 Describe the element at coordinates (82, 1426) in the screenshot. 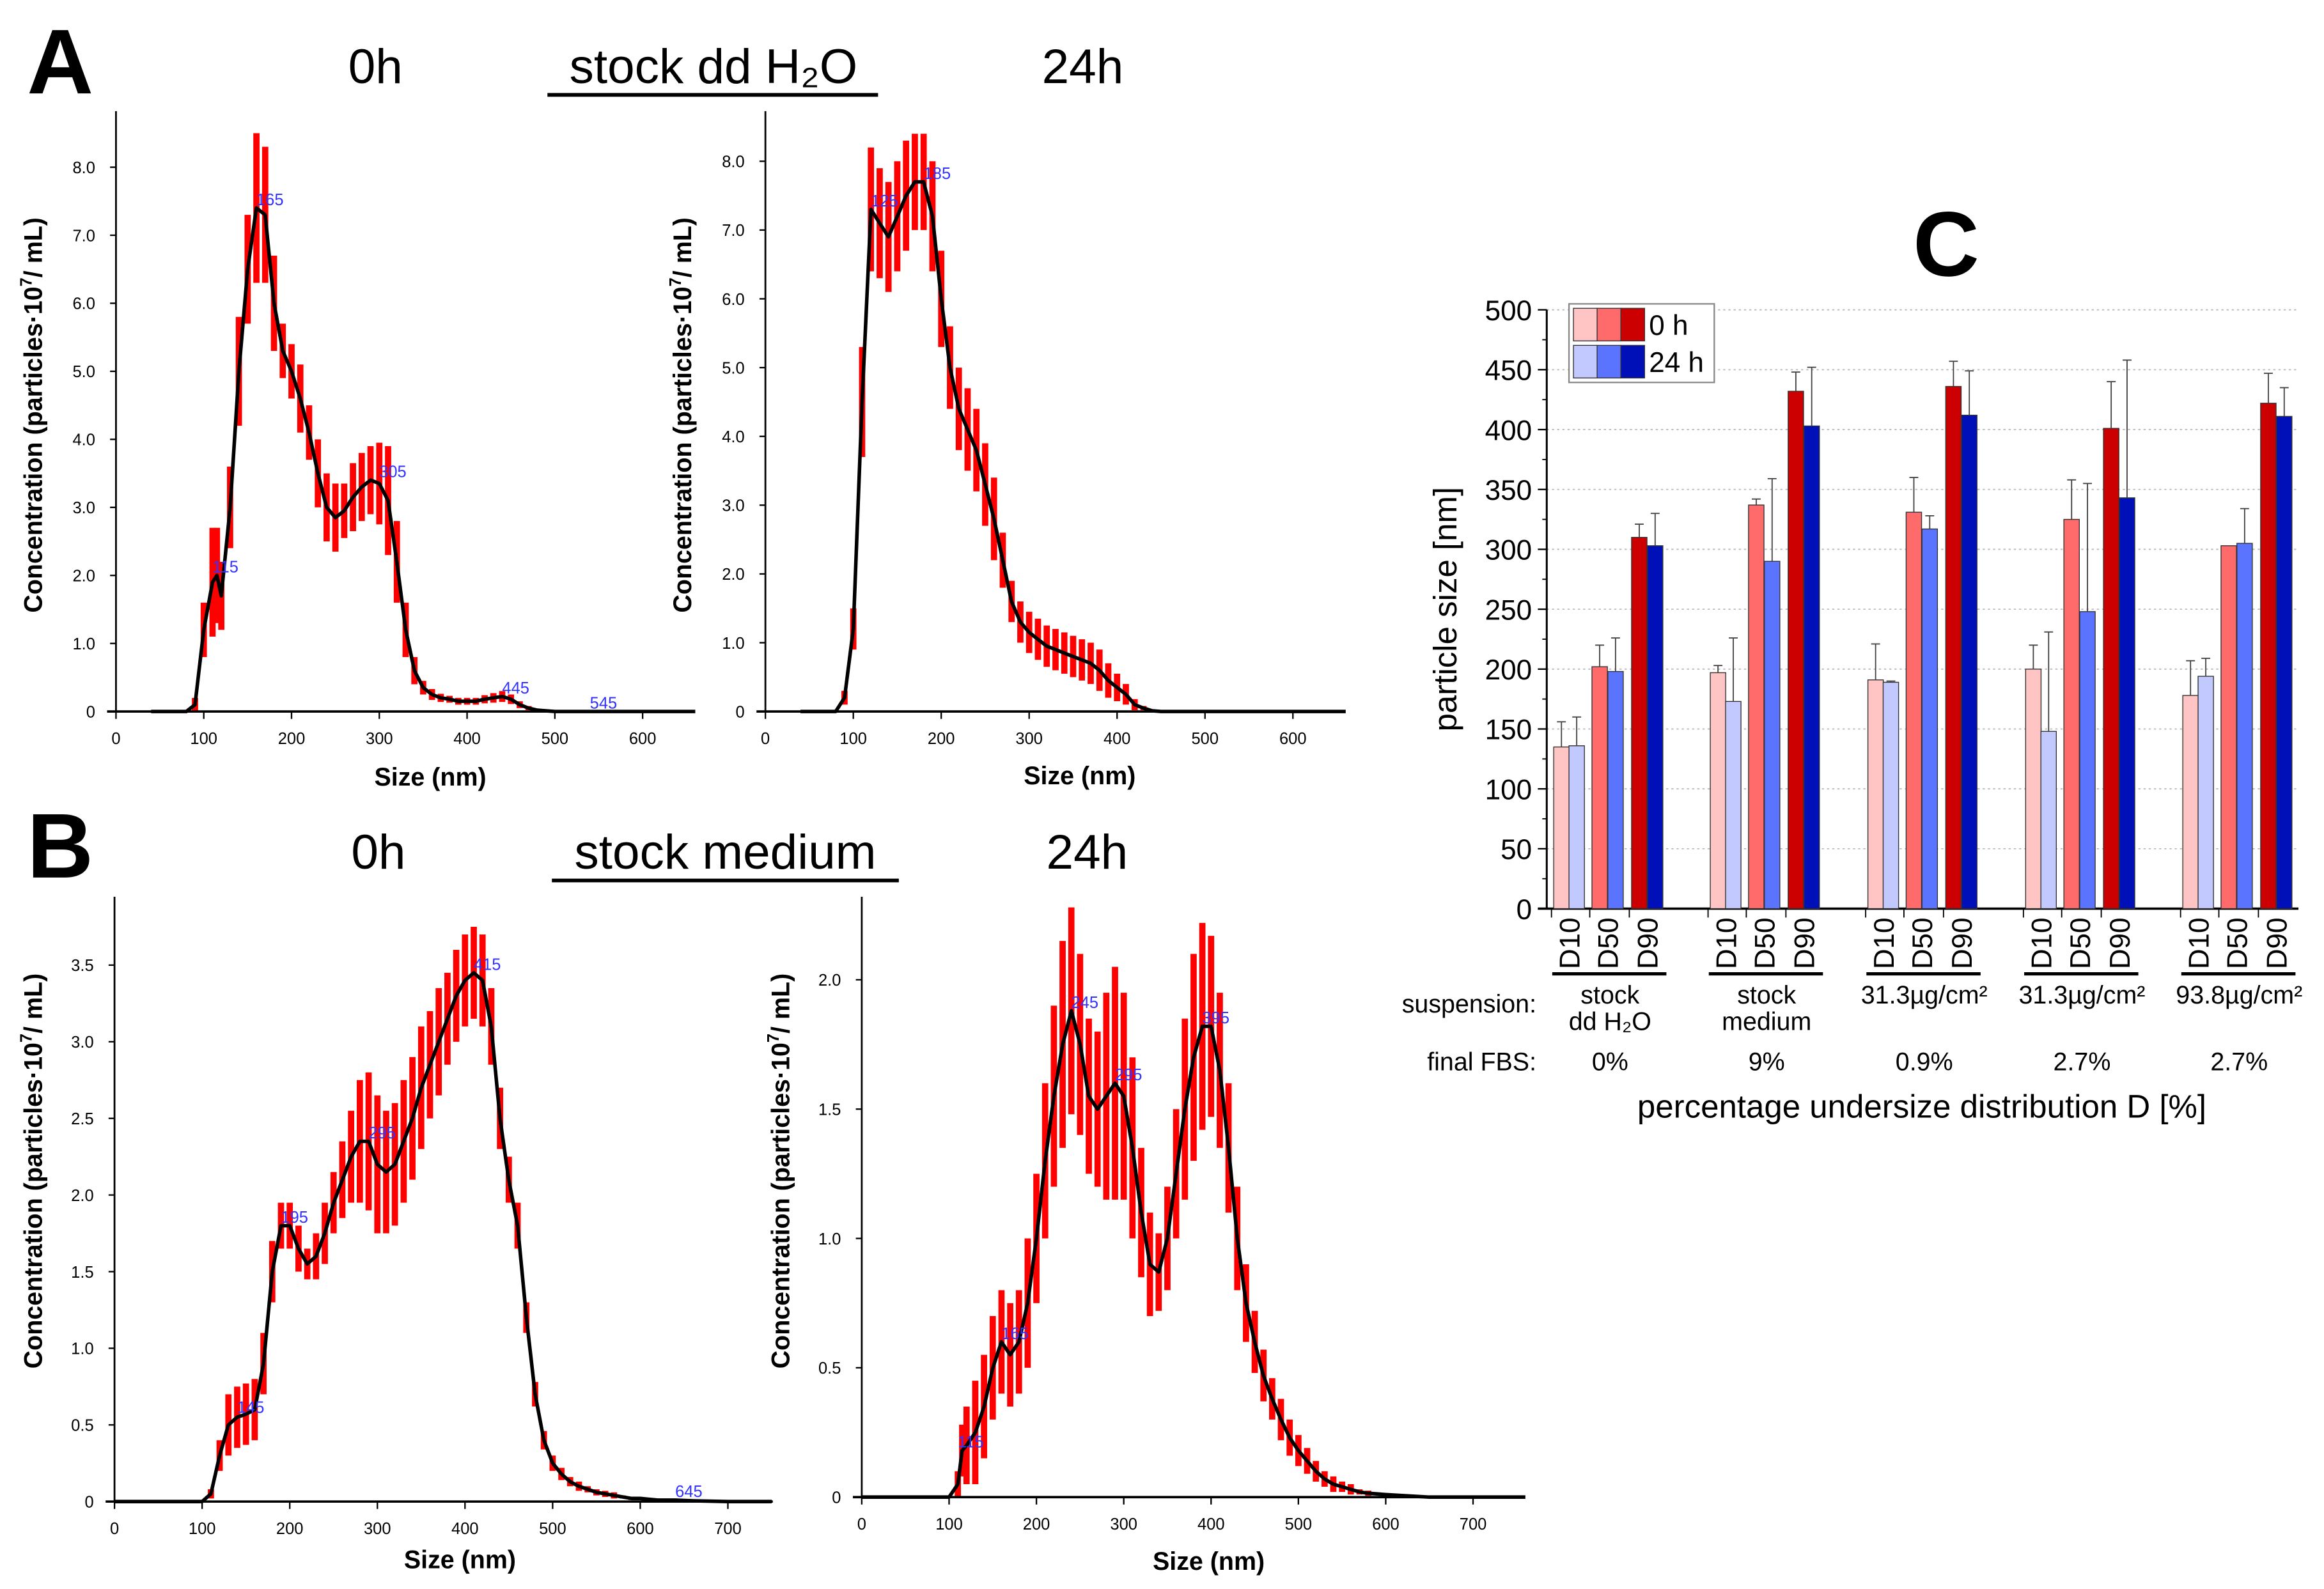

I see `y-tick-label: 0.5` at that location.